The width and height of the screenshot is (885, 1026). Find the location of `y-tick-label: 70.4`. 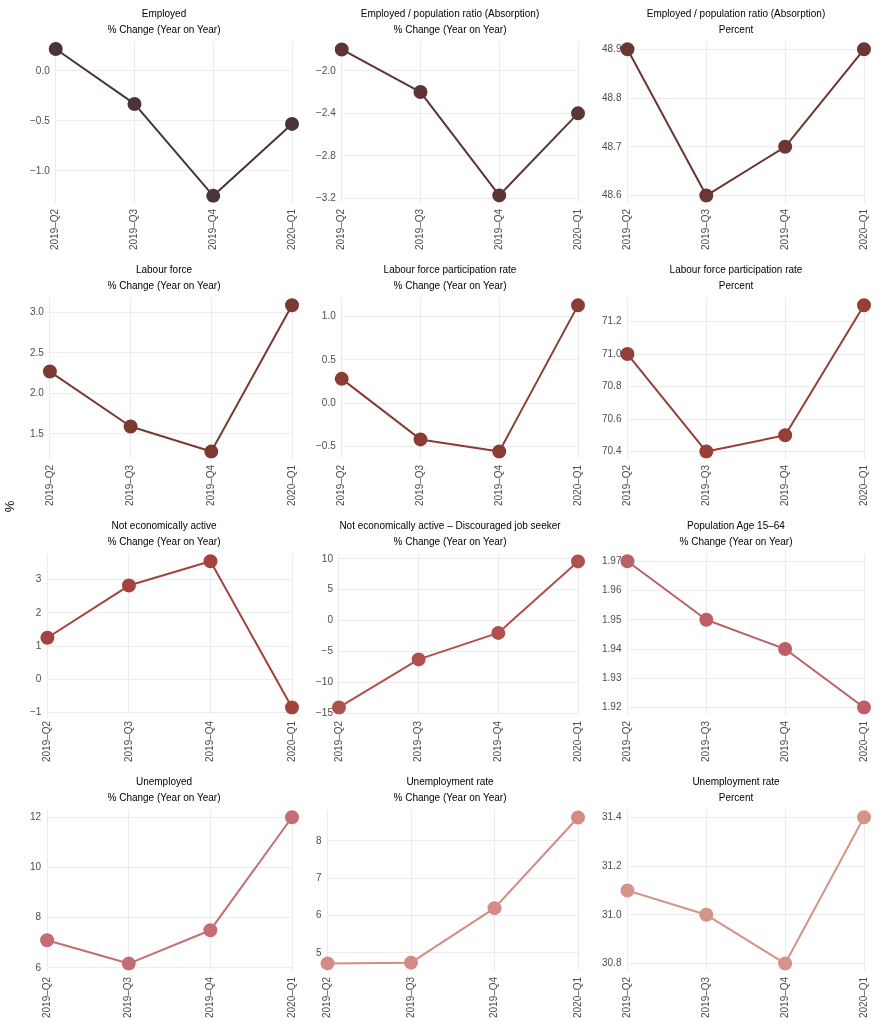

y-tick-label: 70.4 is located at coordinates (611, 451).